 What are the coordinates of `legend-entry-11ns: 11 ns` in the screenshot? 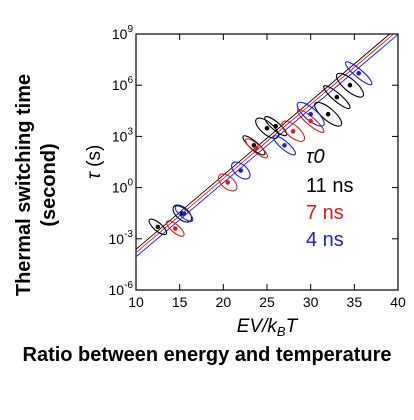 It's located at (329, 186).